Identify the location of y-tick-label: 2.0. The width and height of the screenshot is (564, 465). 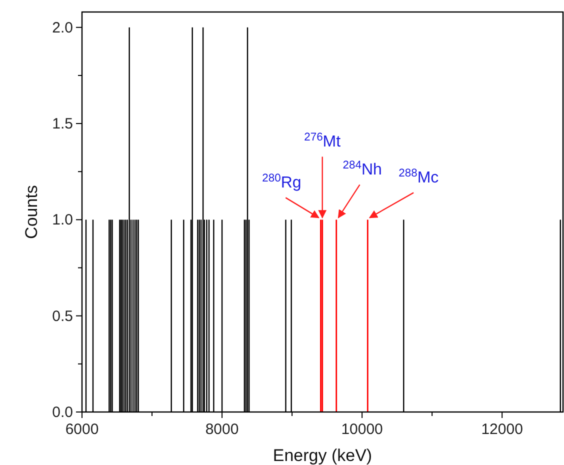
(62, 27).